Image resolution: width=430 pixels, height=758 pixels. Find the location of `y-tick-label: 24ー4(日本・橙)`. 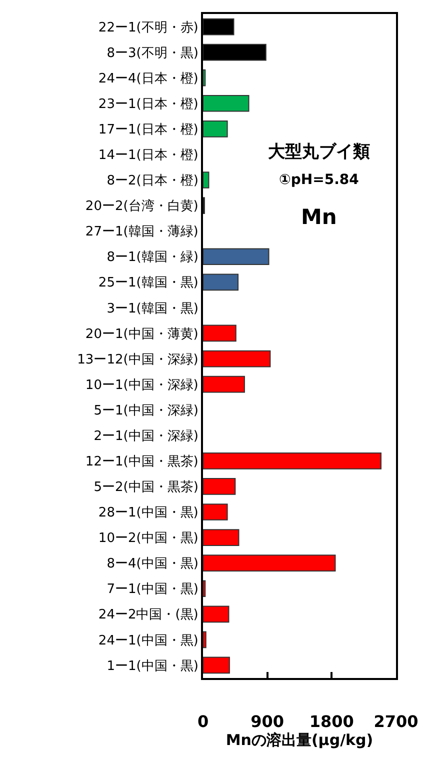

y-tick-label: 24ー4(日本・橙) is located at coordinates (148, 78).